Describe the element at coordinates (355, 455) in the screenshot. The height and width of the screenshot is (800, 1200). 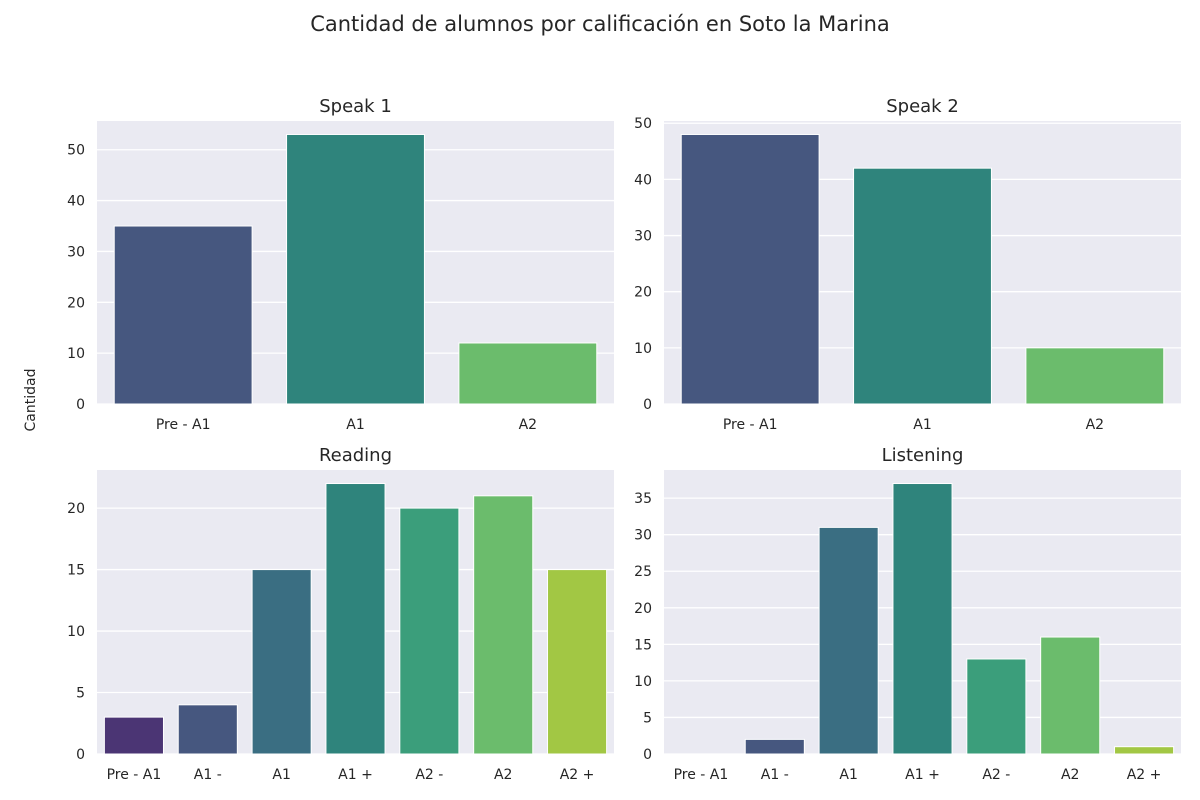
I see `panel-title: Reading` at that location.